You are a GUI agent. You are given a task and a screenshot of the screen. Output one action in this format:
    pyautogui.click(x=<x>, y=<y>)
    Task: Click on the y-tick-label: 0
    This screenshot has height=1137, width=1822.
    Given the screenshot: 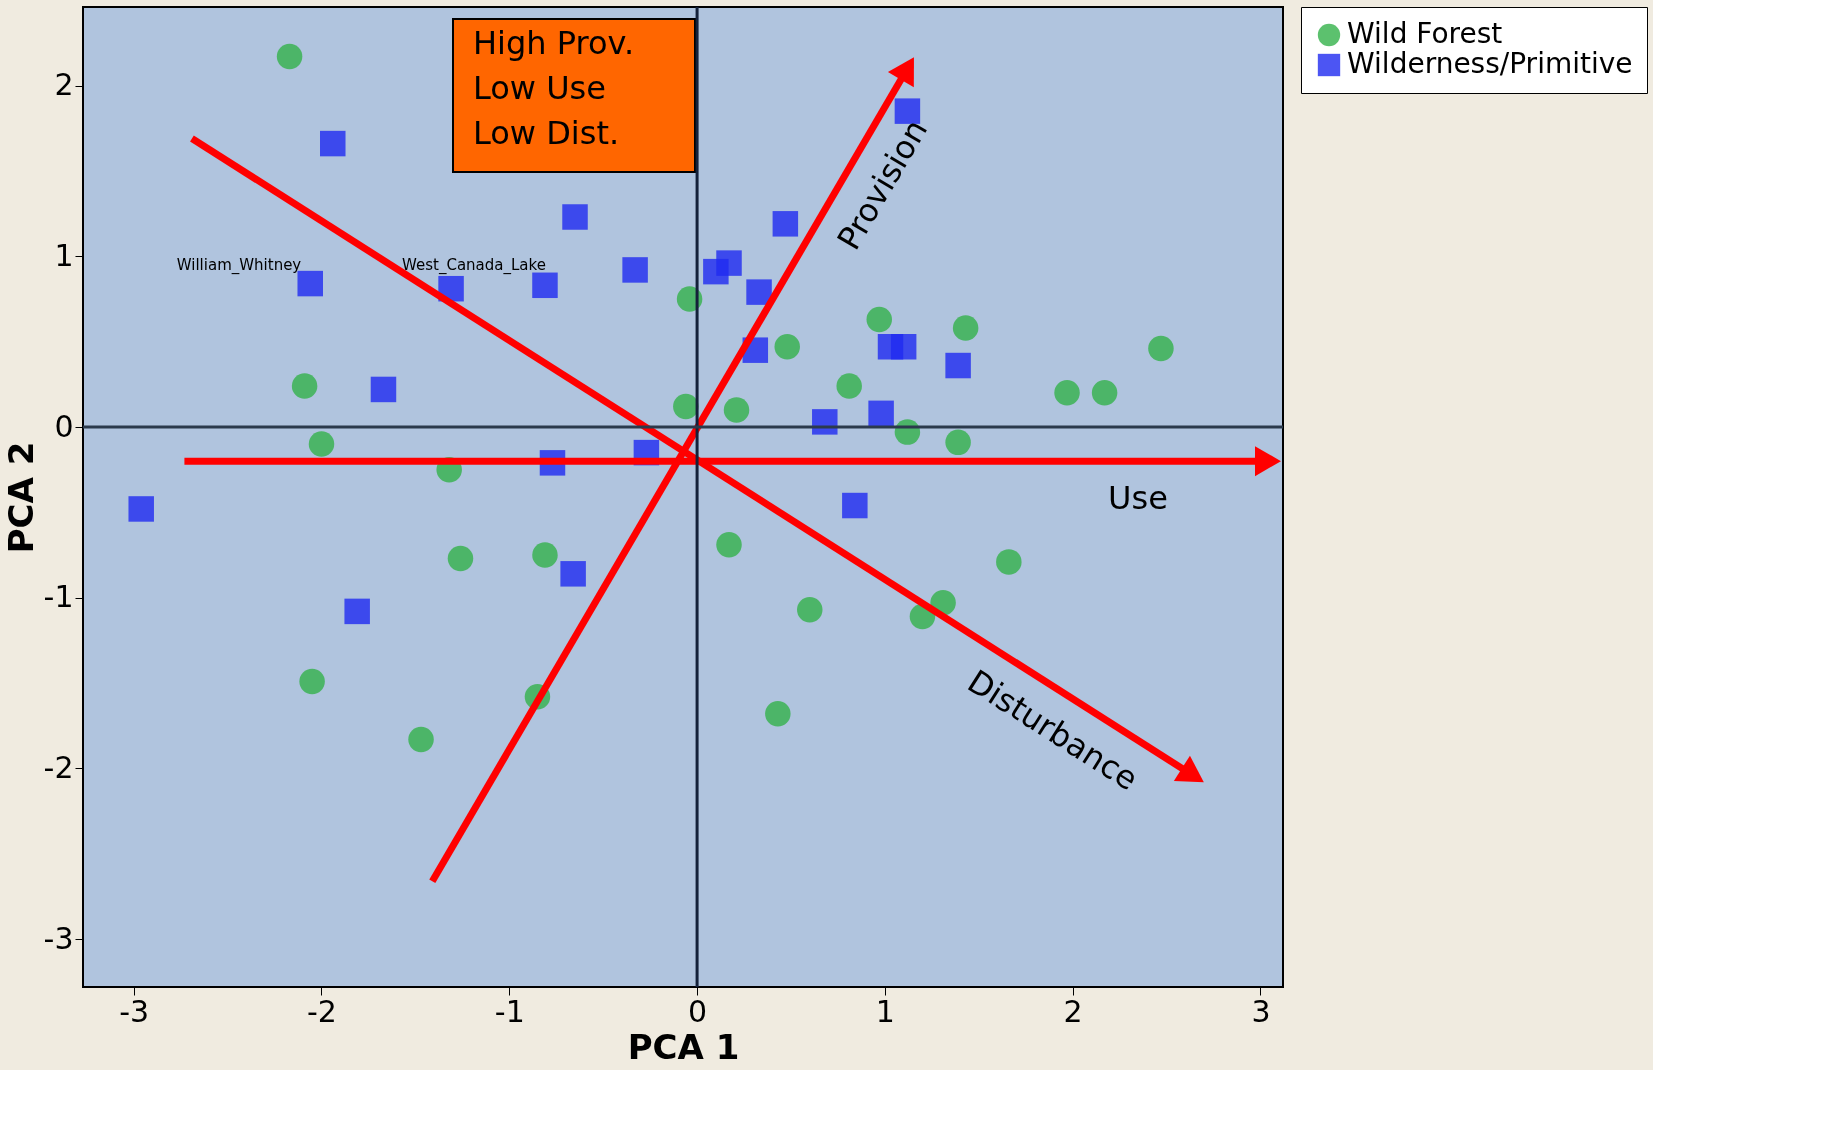 What is the action you would take?
    pyautogui.click(x=64, y=426)
    